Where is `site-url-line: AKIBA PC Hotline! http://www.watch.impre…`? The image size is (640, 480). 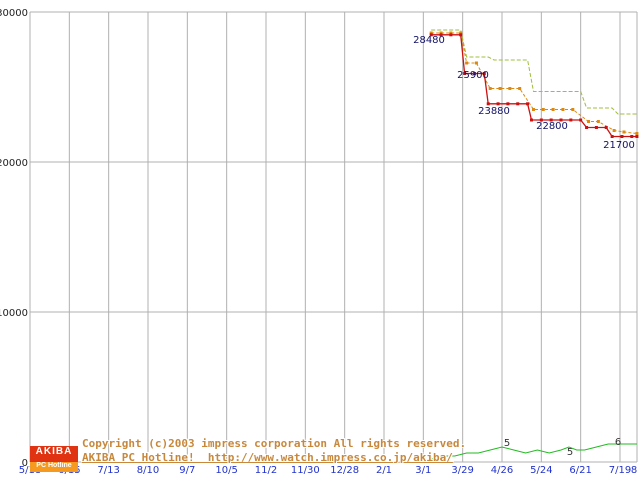
site-url-line: AKIBA PC Hotline! http://www.watch.impre… is located at coordinates (267, 457).